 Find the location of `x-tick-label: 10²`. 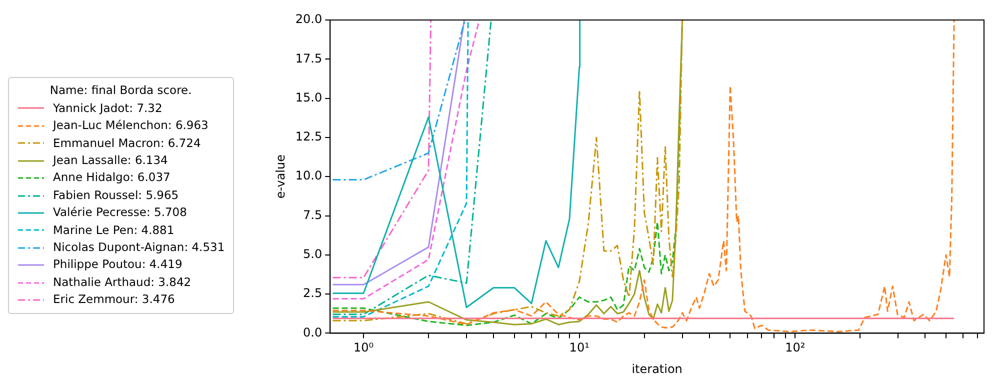

x-tick-label: 10² is located at coordinates (795, 347).